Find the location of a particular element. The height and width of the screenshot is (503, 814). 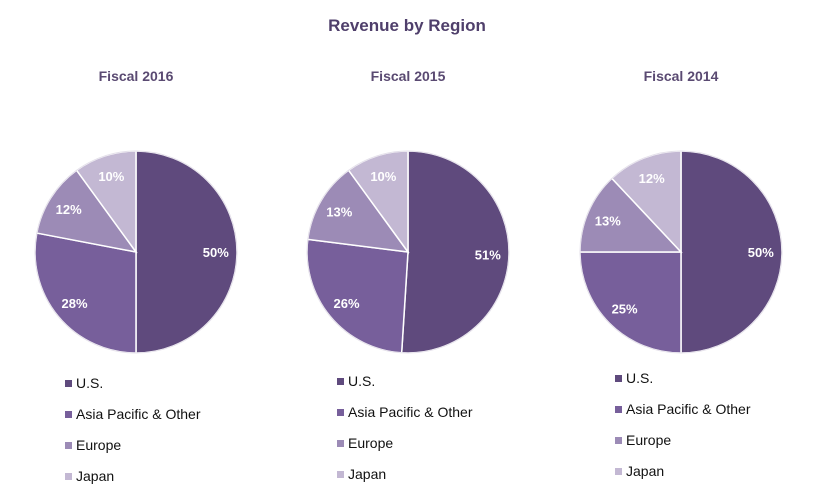

data-label: 28% is located at coordinates (75, 303).